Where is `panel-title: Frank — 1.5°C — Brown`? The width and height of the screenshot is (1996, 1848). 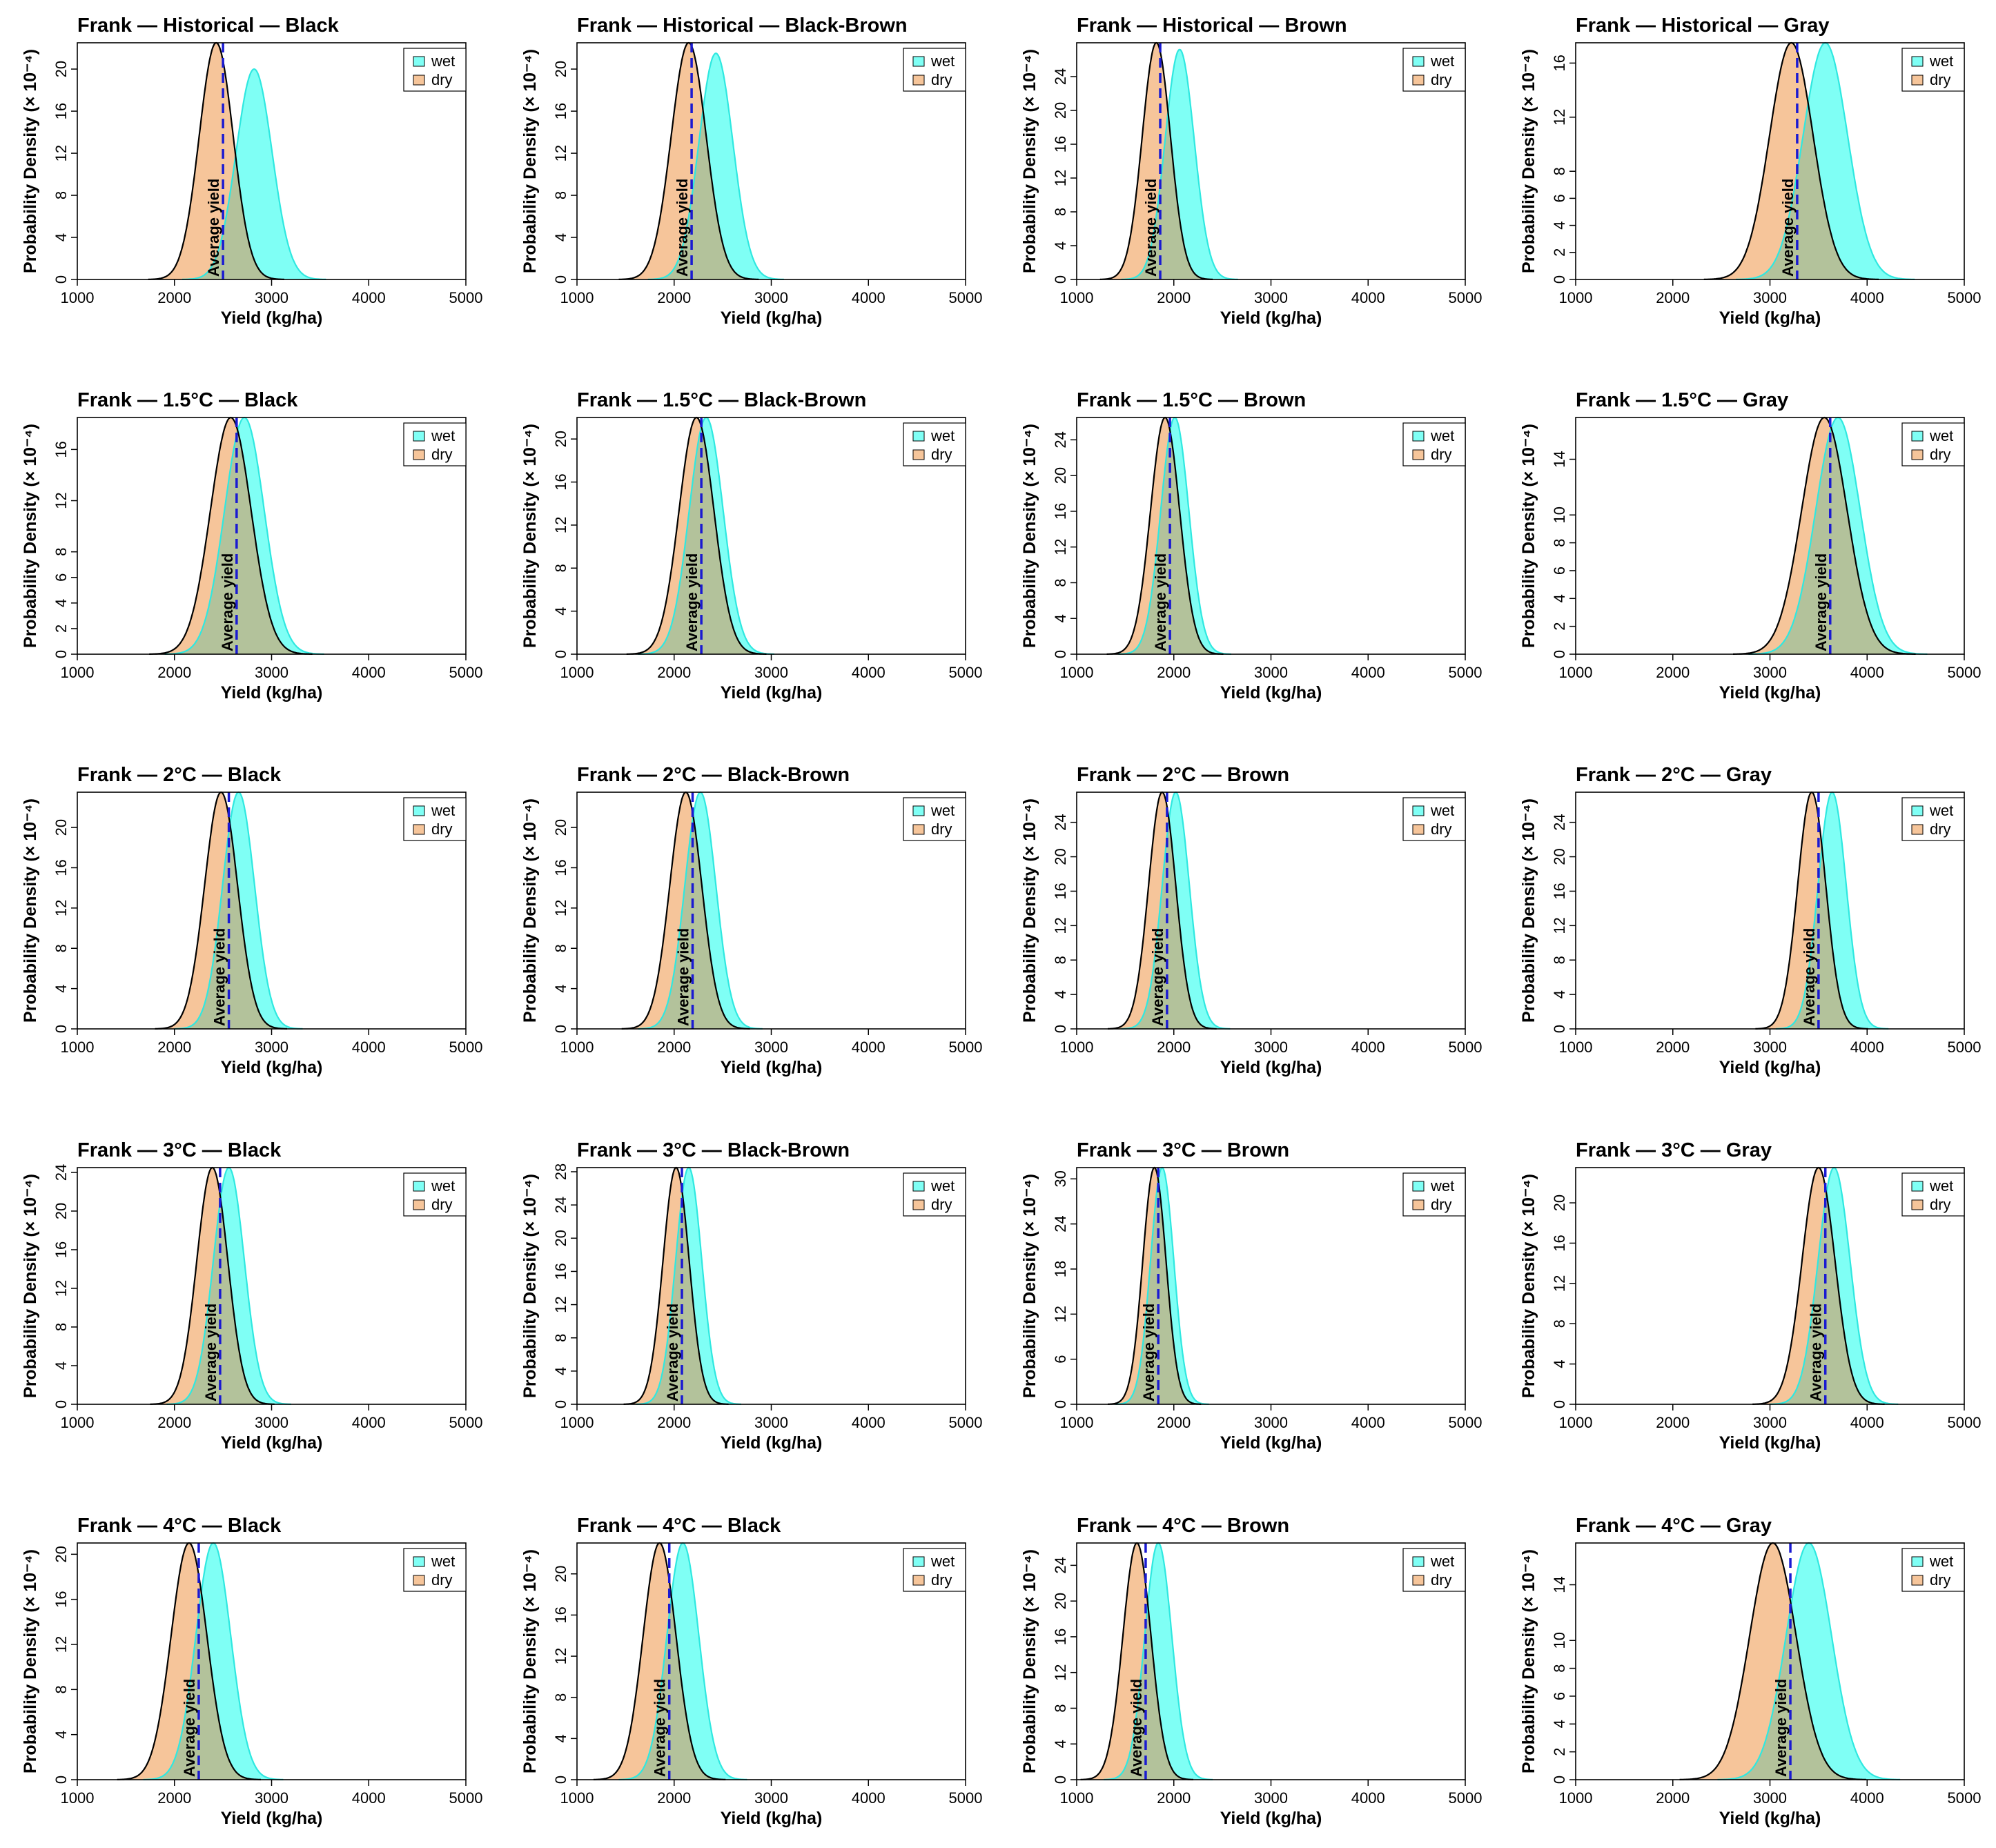 panel-title: Frank — 1.5°C — Brown is located at coordinates (1191, 400).